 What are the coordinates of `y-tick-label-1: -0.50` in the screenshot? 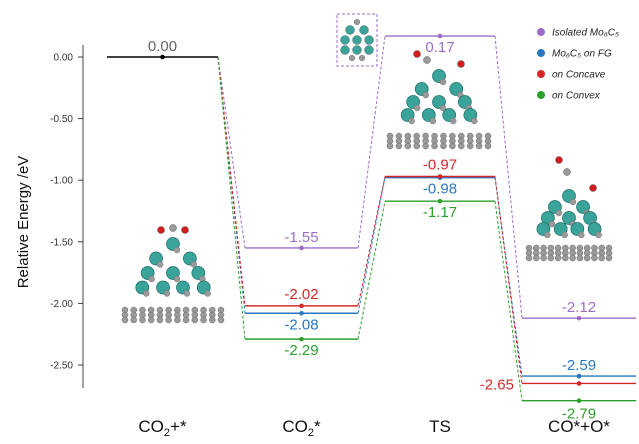 It's located at (61, 119).